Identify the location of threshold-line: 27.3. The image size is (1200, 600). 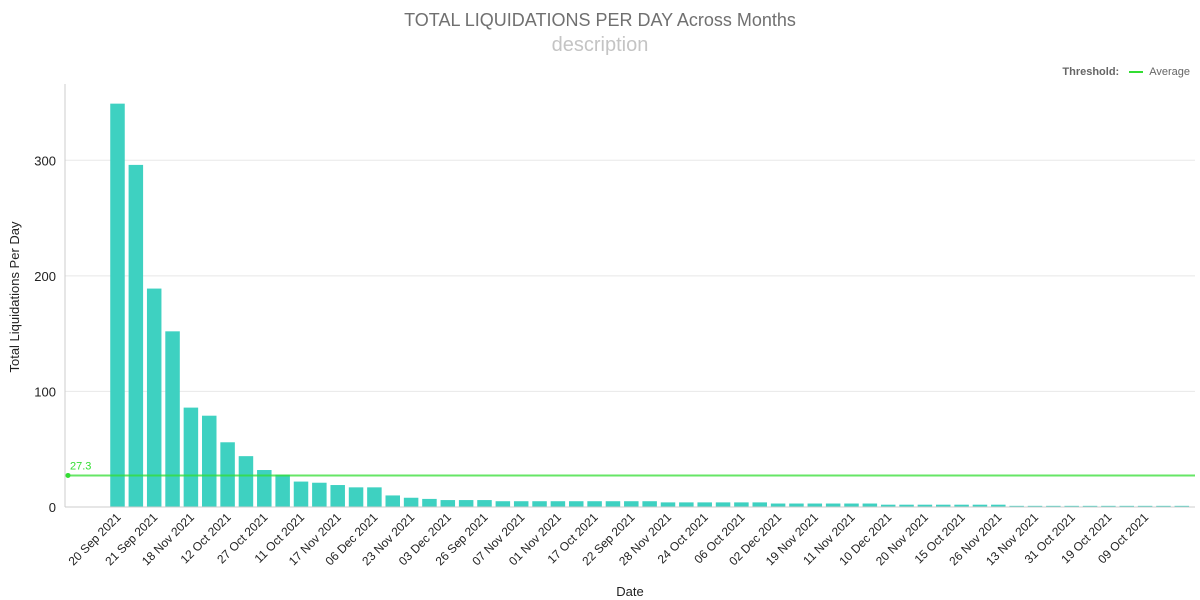
(630, 469).